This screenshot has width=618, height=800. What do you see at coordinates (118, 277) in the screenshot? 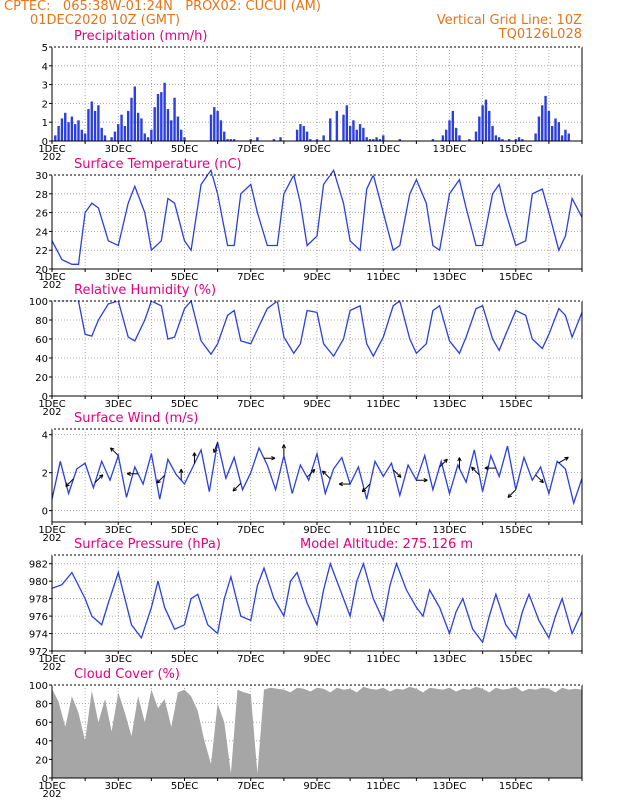
I see `x-tick-label: 3DEC` at bounding box center [118, 277].